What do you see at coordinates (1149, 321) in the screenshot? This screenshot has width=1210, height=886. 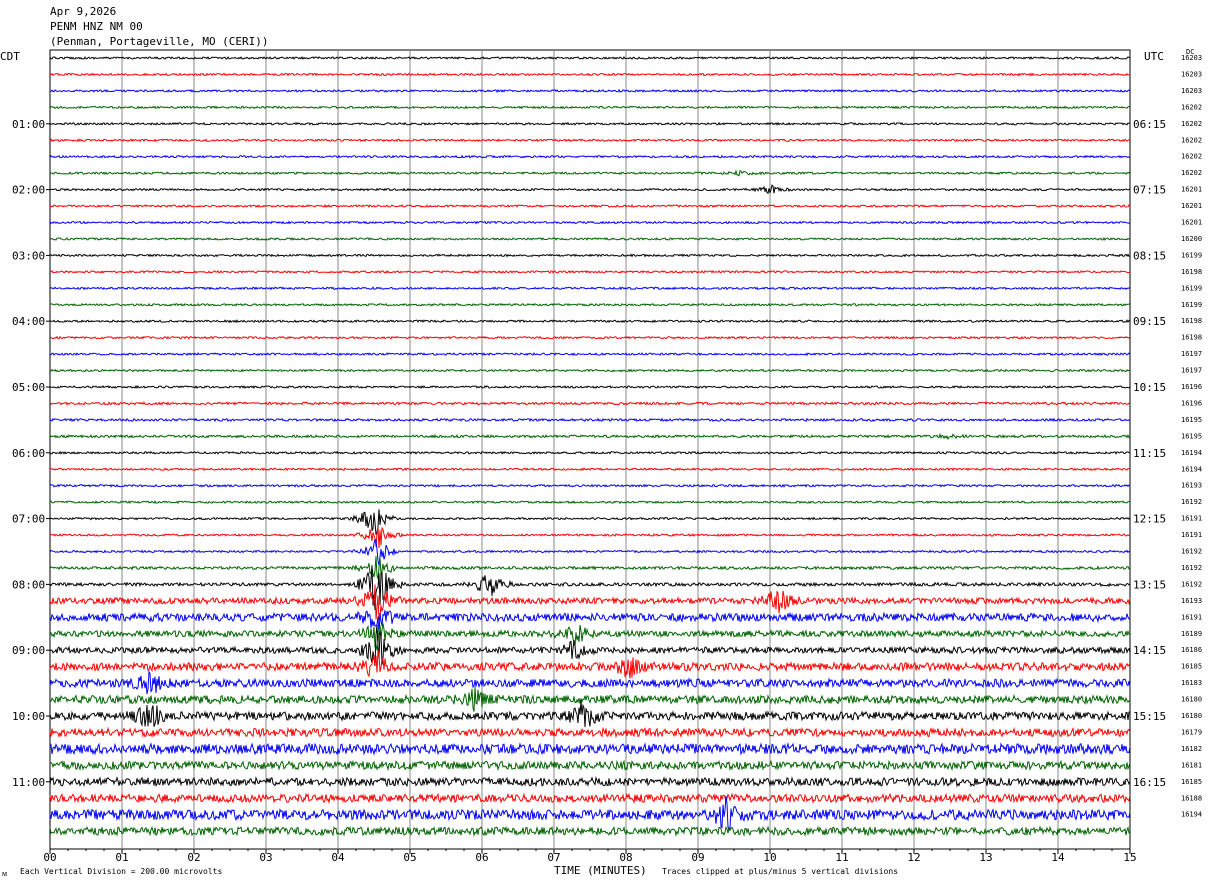 I see `right-hour-label: 09:15` at bounding box center [1149, 321].